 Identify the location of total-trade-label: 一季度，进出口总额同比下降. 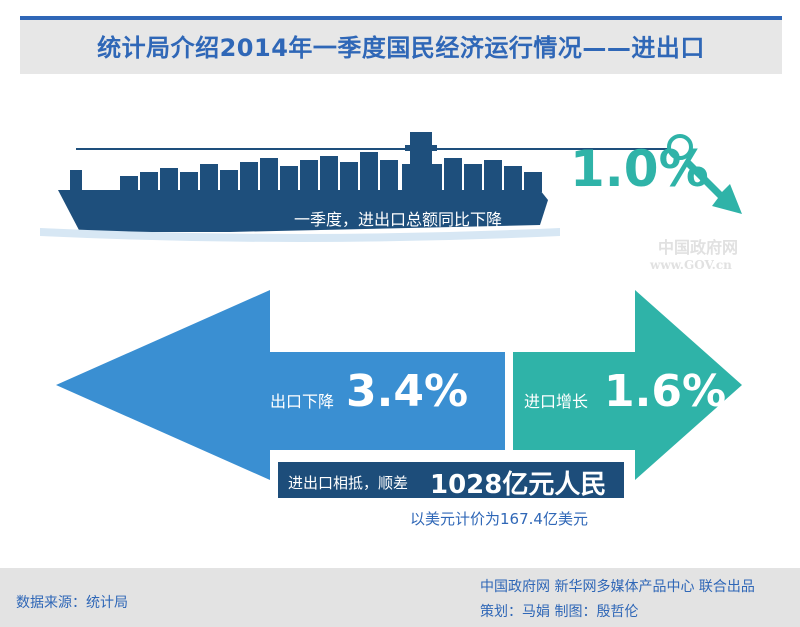
(398, 219).